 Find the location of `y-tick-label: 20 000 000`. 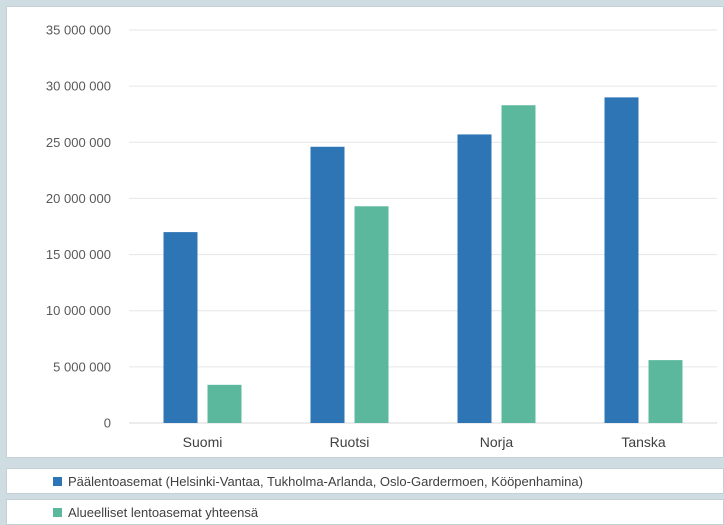

y-tick-label: 20 000 000 is located at coordinates (78, 198).